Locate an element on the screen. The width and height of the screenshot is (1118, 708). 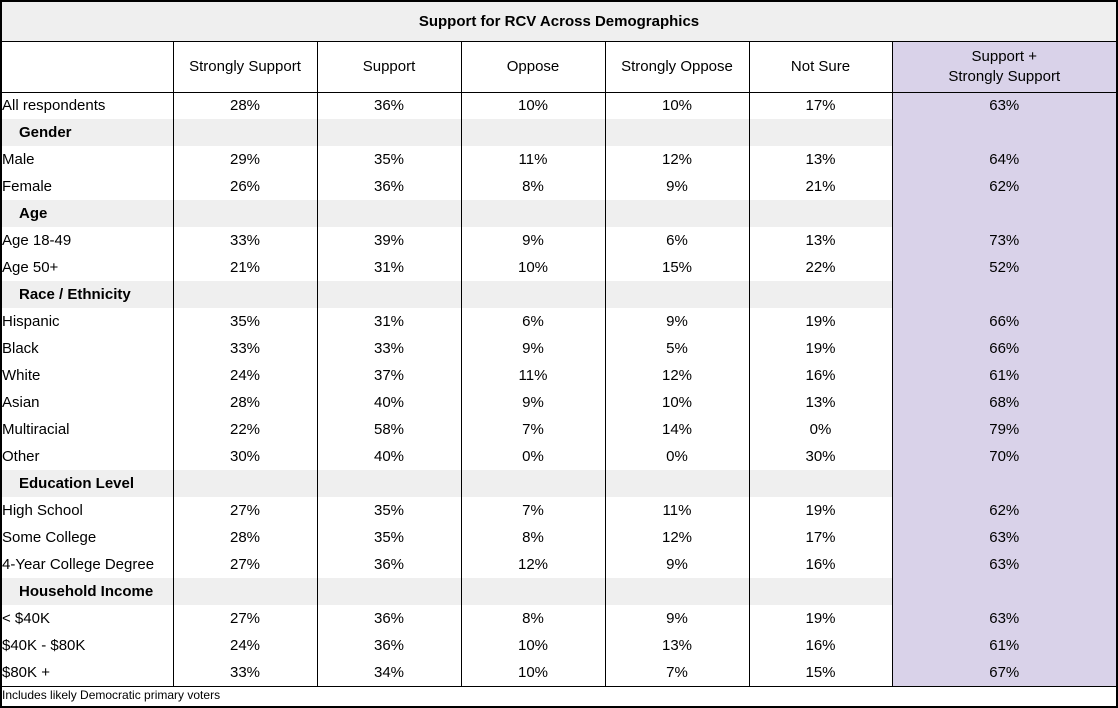
total-cell: 64% is located at coordinates (1004, 159).